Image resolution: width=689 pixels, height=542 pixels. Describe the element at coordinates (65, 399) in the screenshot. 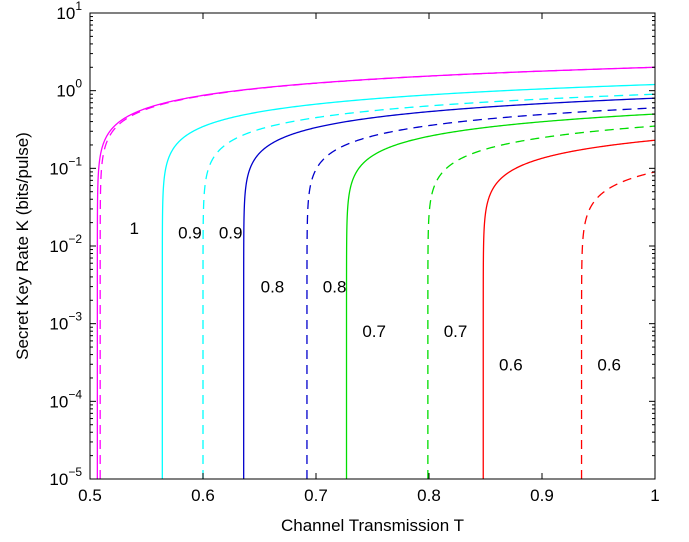

I see `y-tick-label: 10⁻⁴` at that location.